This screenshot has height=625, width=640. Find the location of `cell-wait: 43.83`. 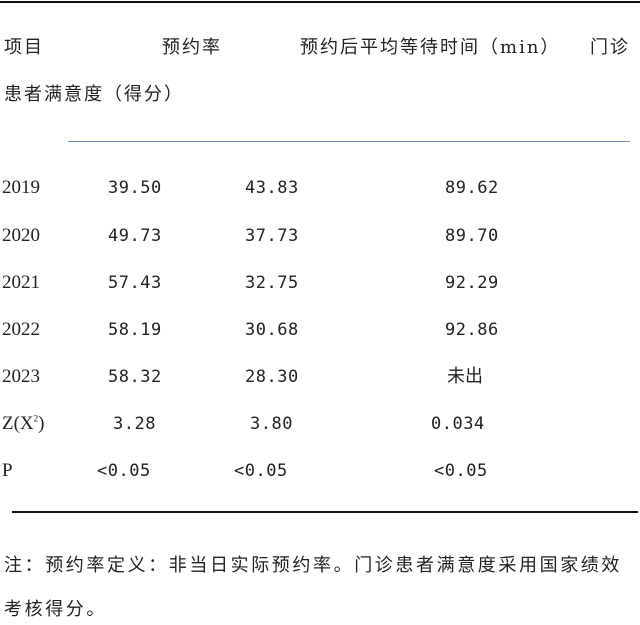

cell-wait: 43.83 is located at coordinates (272, 188).